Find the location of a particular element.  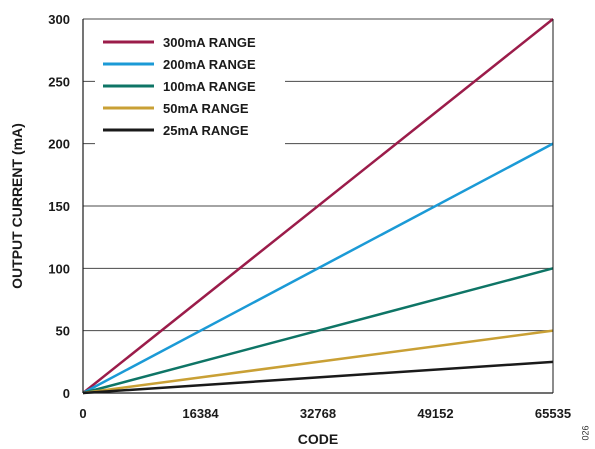

legend-label-1: 300mA RANGE is located at coordinates (209, 42).